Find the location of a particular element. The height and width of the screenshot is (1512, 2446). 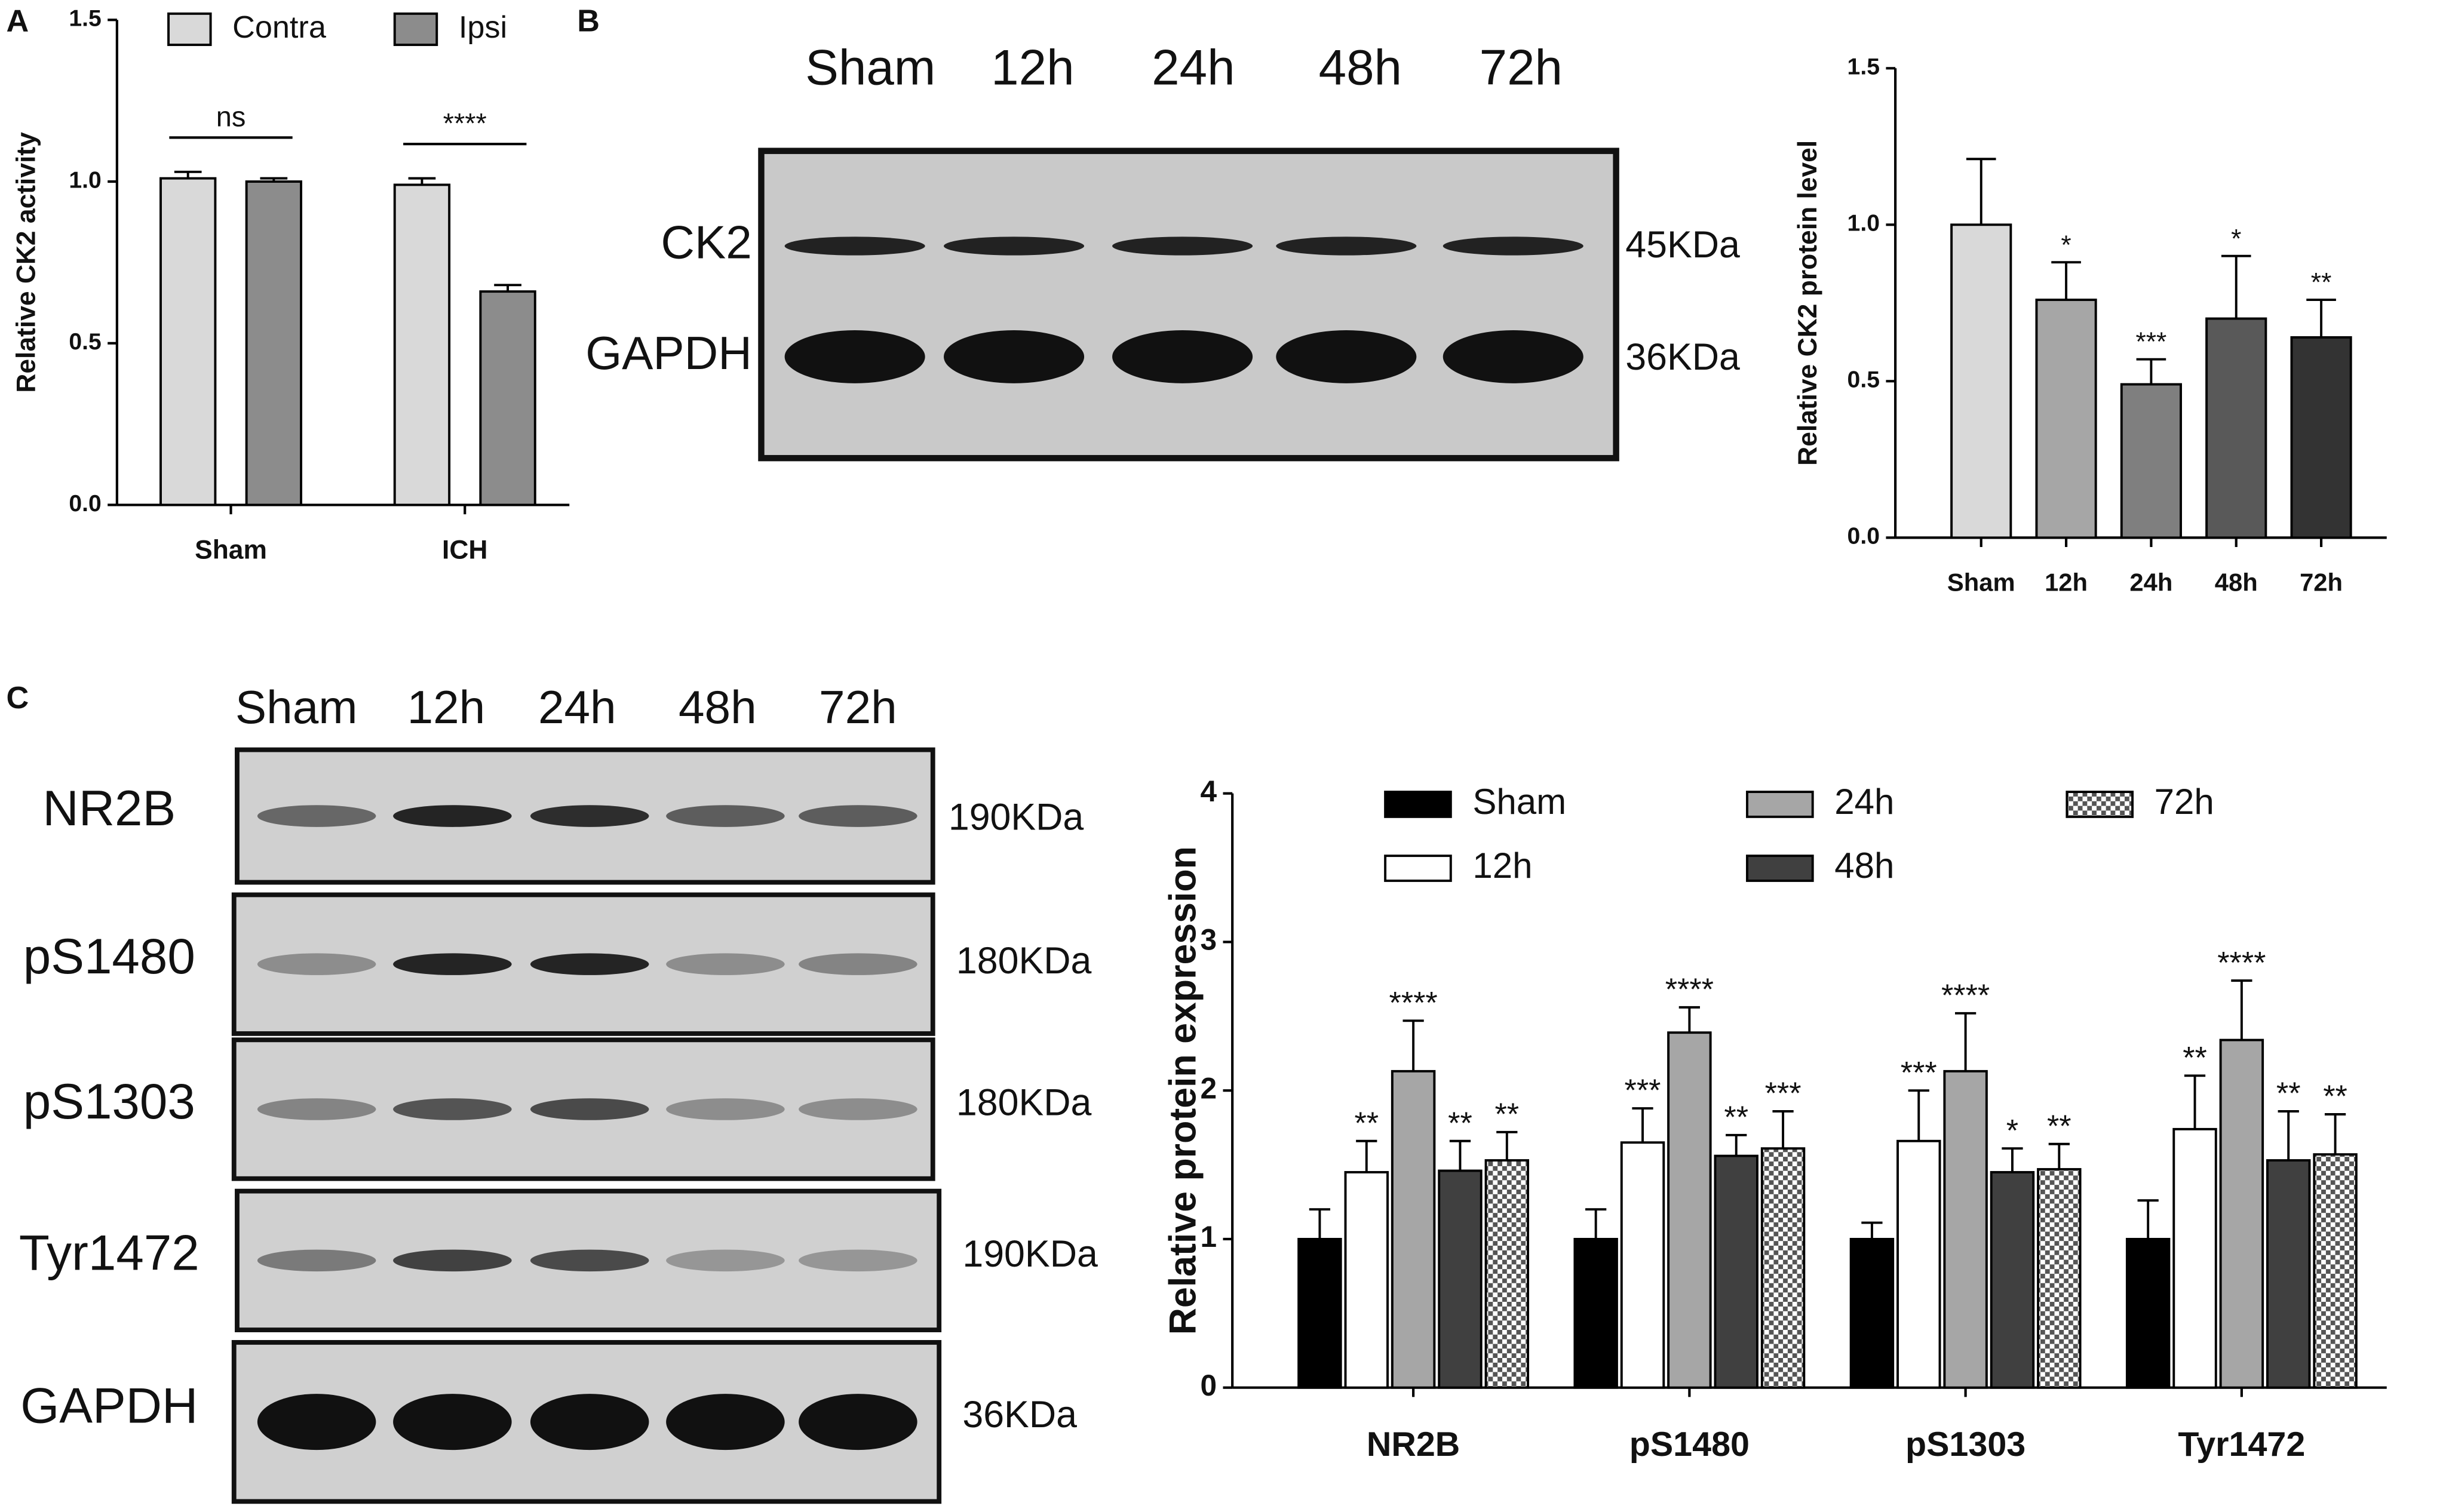

x-tick-label: Sham is located at coordinates (231, 550).